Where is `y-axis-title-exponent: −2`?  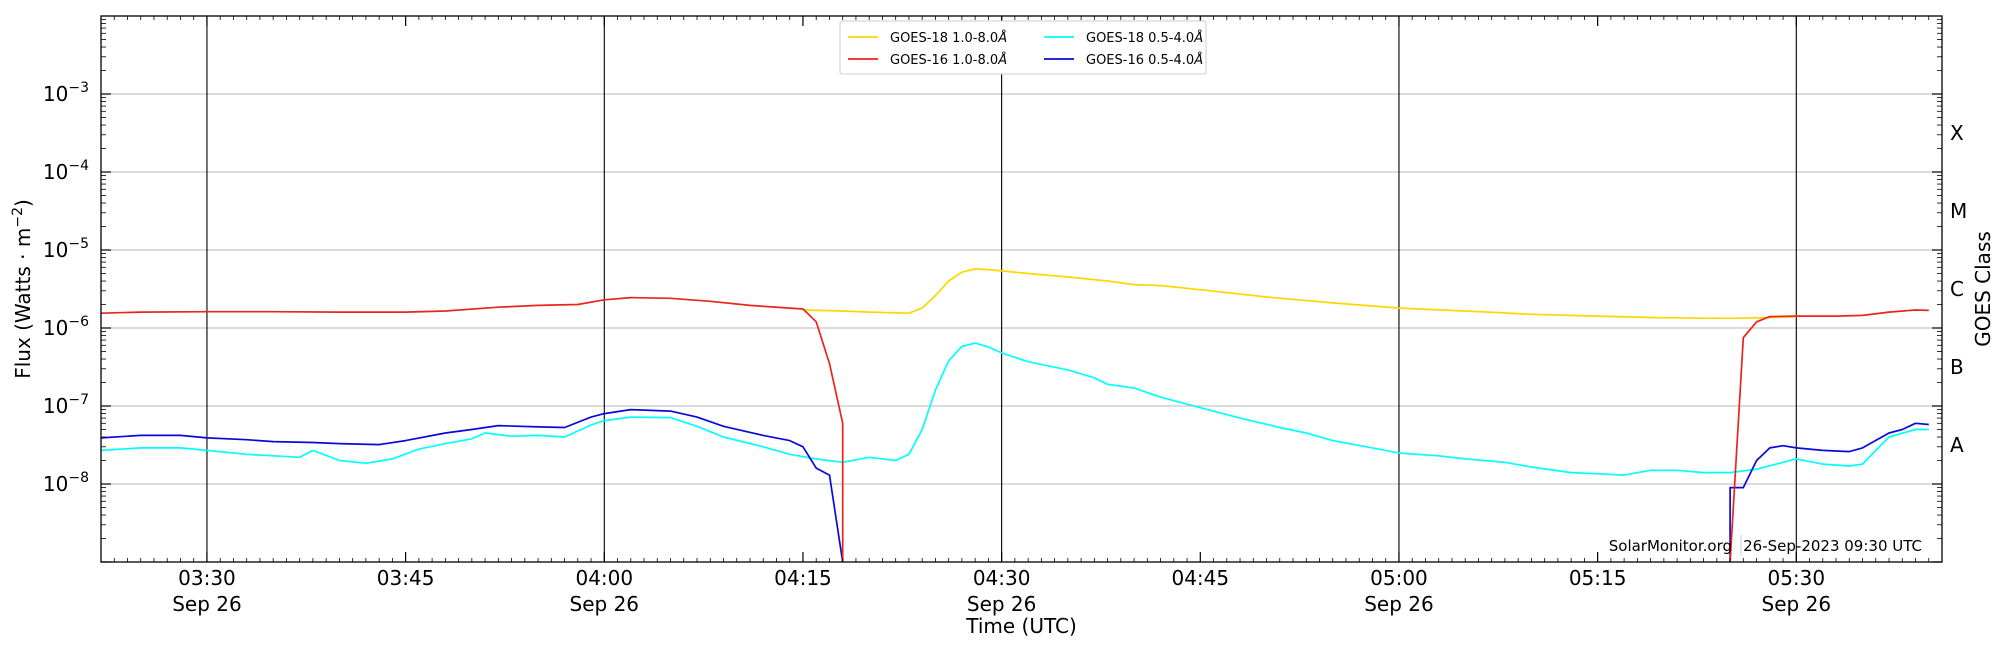
y-axis-title-exponent: −2 is located at coordinates (18, 217).